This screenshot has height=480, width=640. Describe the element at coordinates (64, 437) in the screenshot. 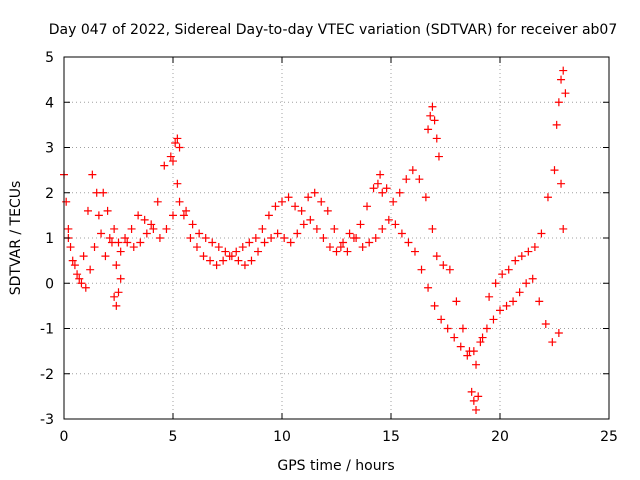

I see `x-tick-label: 0` at that location.